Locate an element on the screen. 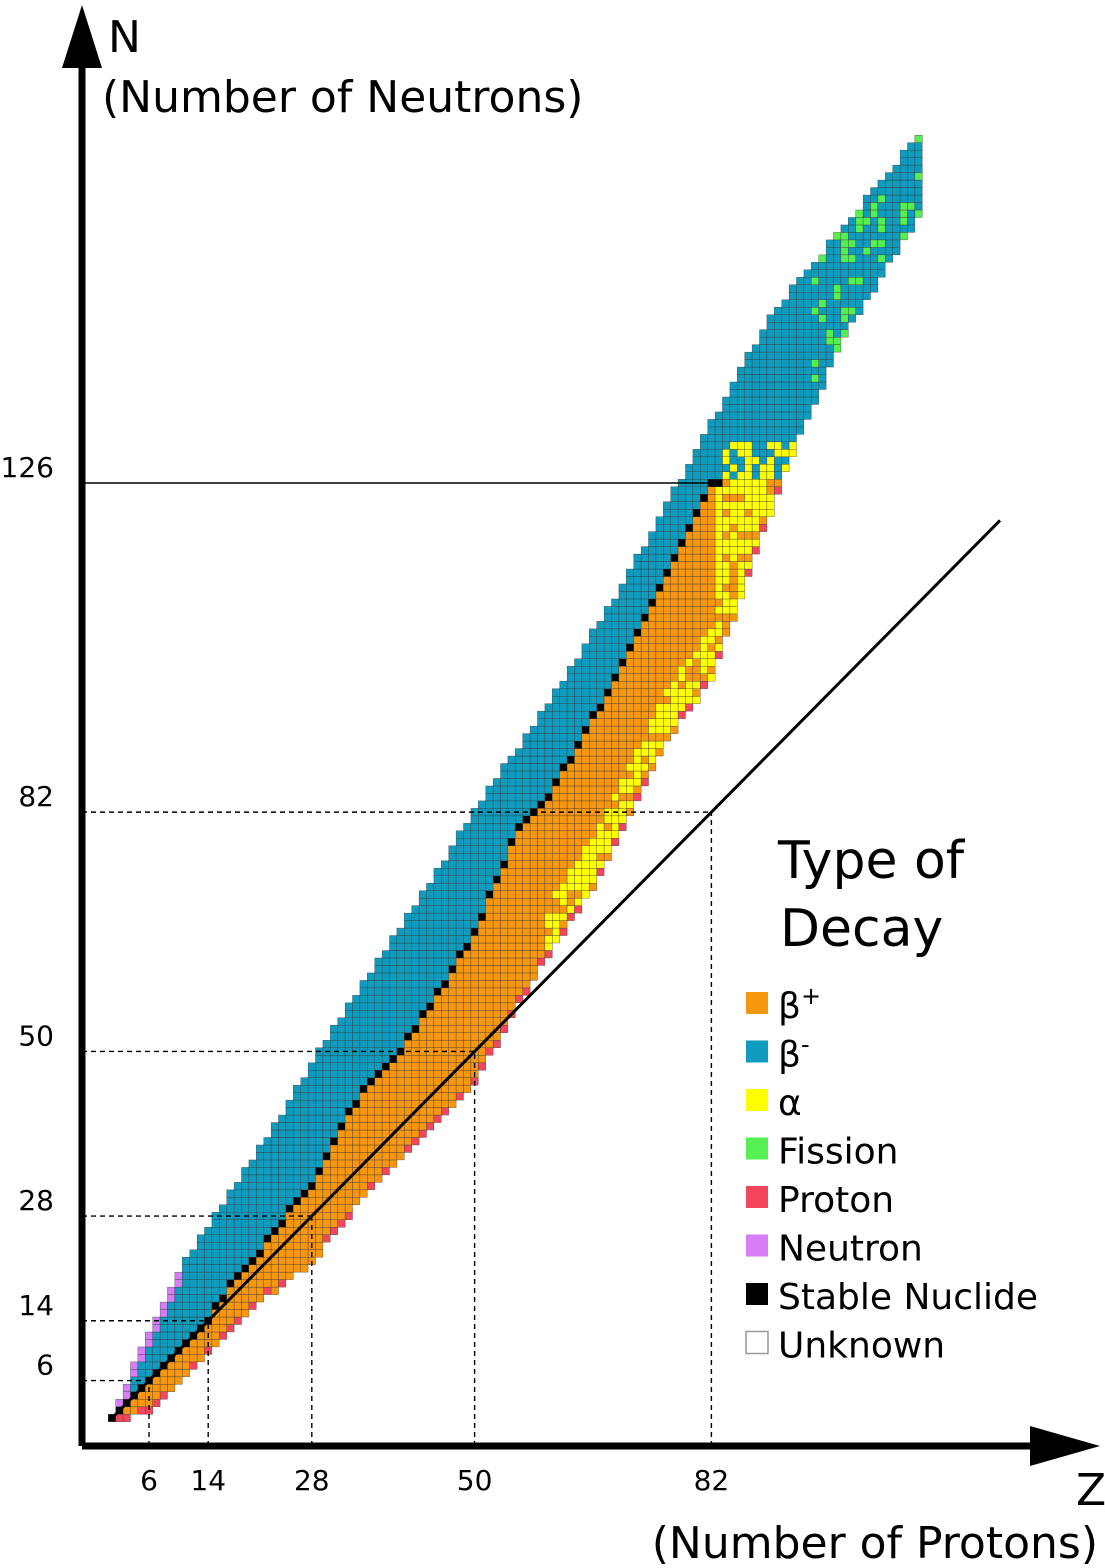 This screenshot has height=1568, width=1105. y-tick-50: 50 is located at coordinates (36, 1035).